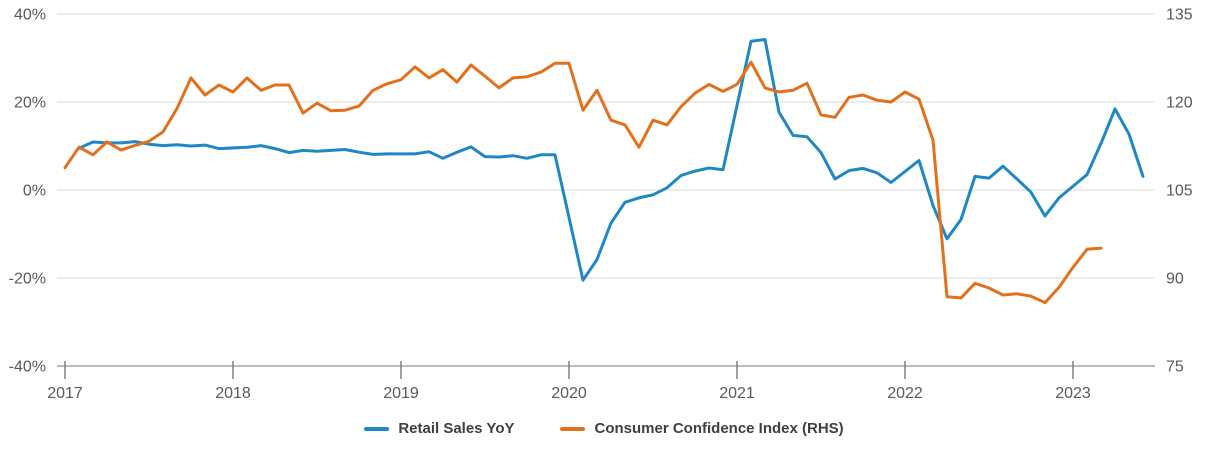  I want to click on x-axis-tick-label: 2018, so click(233, 393).